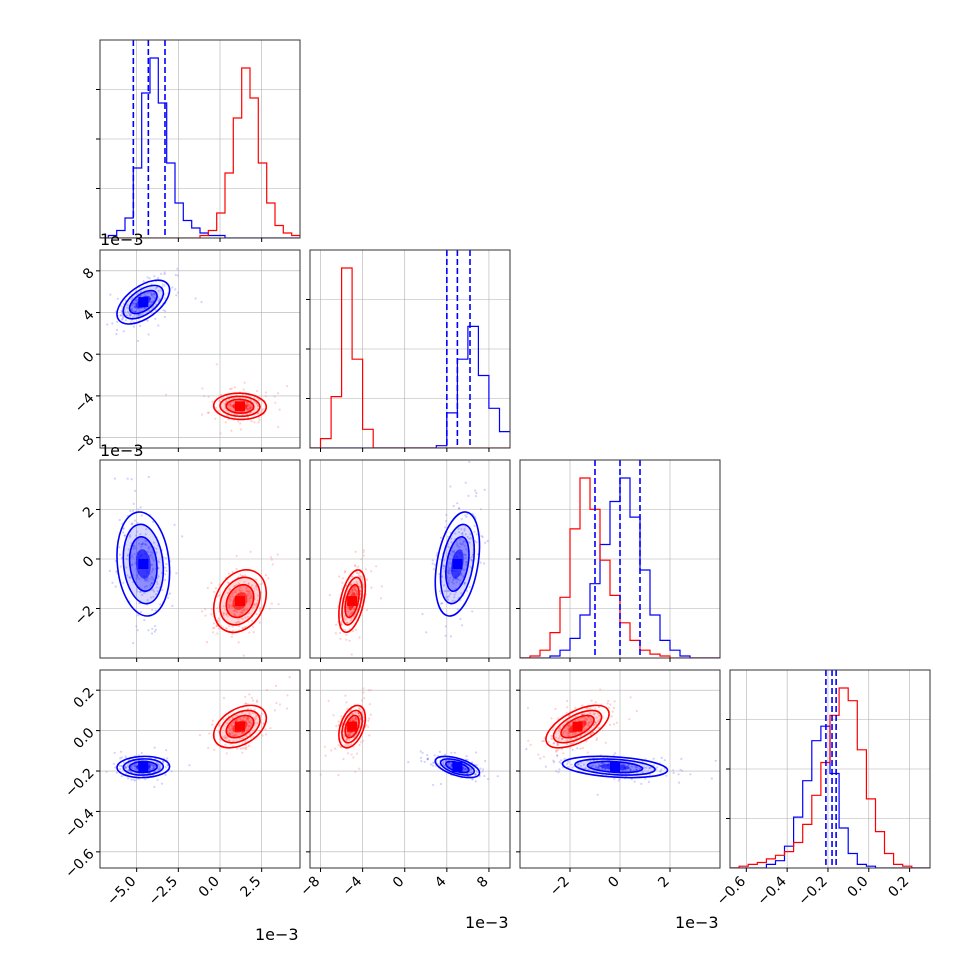 This screenshot has height=974, width=970. Describe the element at coordinates (441, 882) in the screenshot. I see `x-tick-label-1-3: 4` at that location.